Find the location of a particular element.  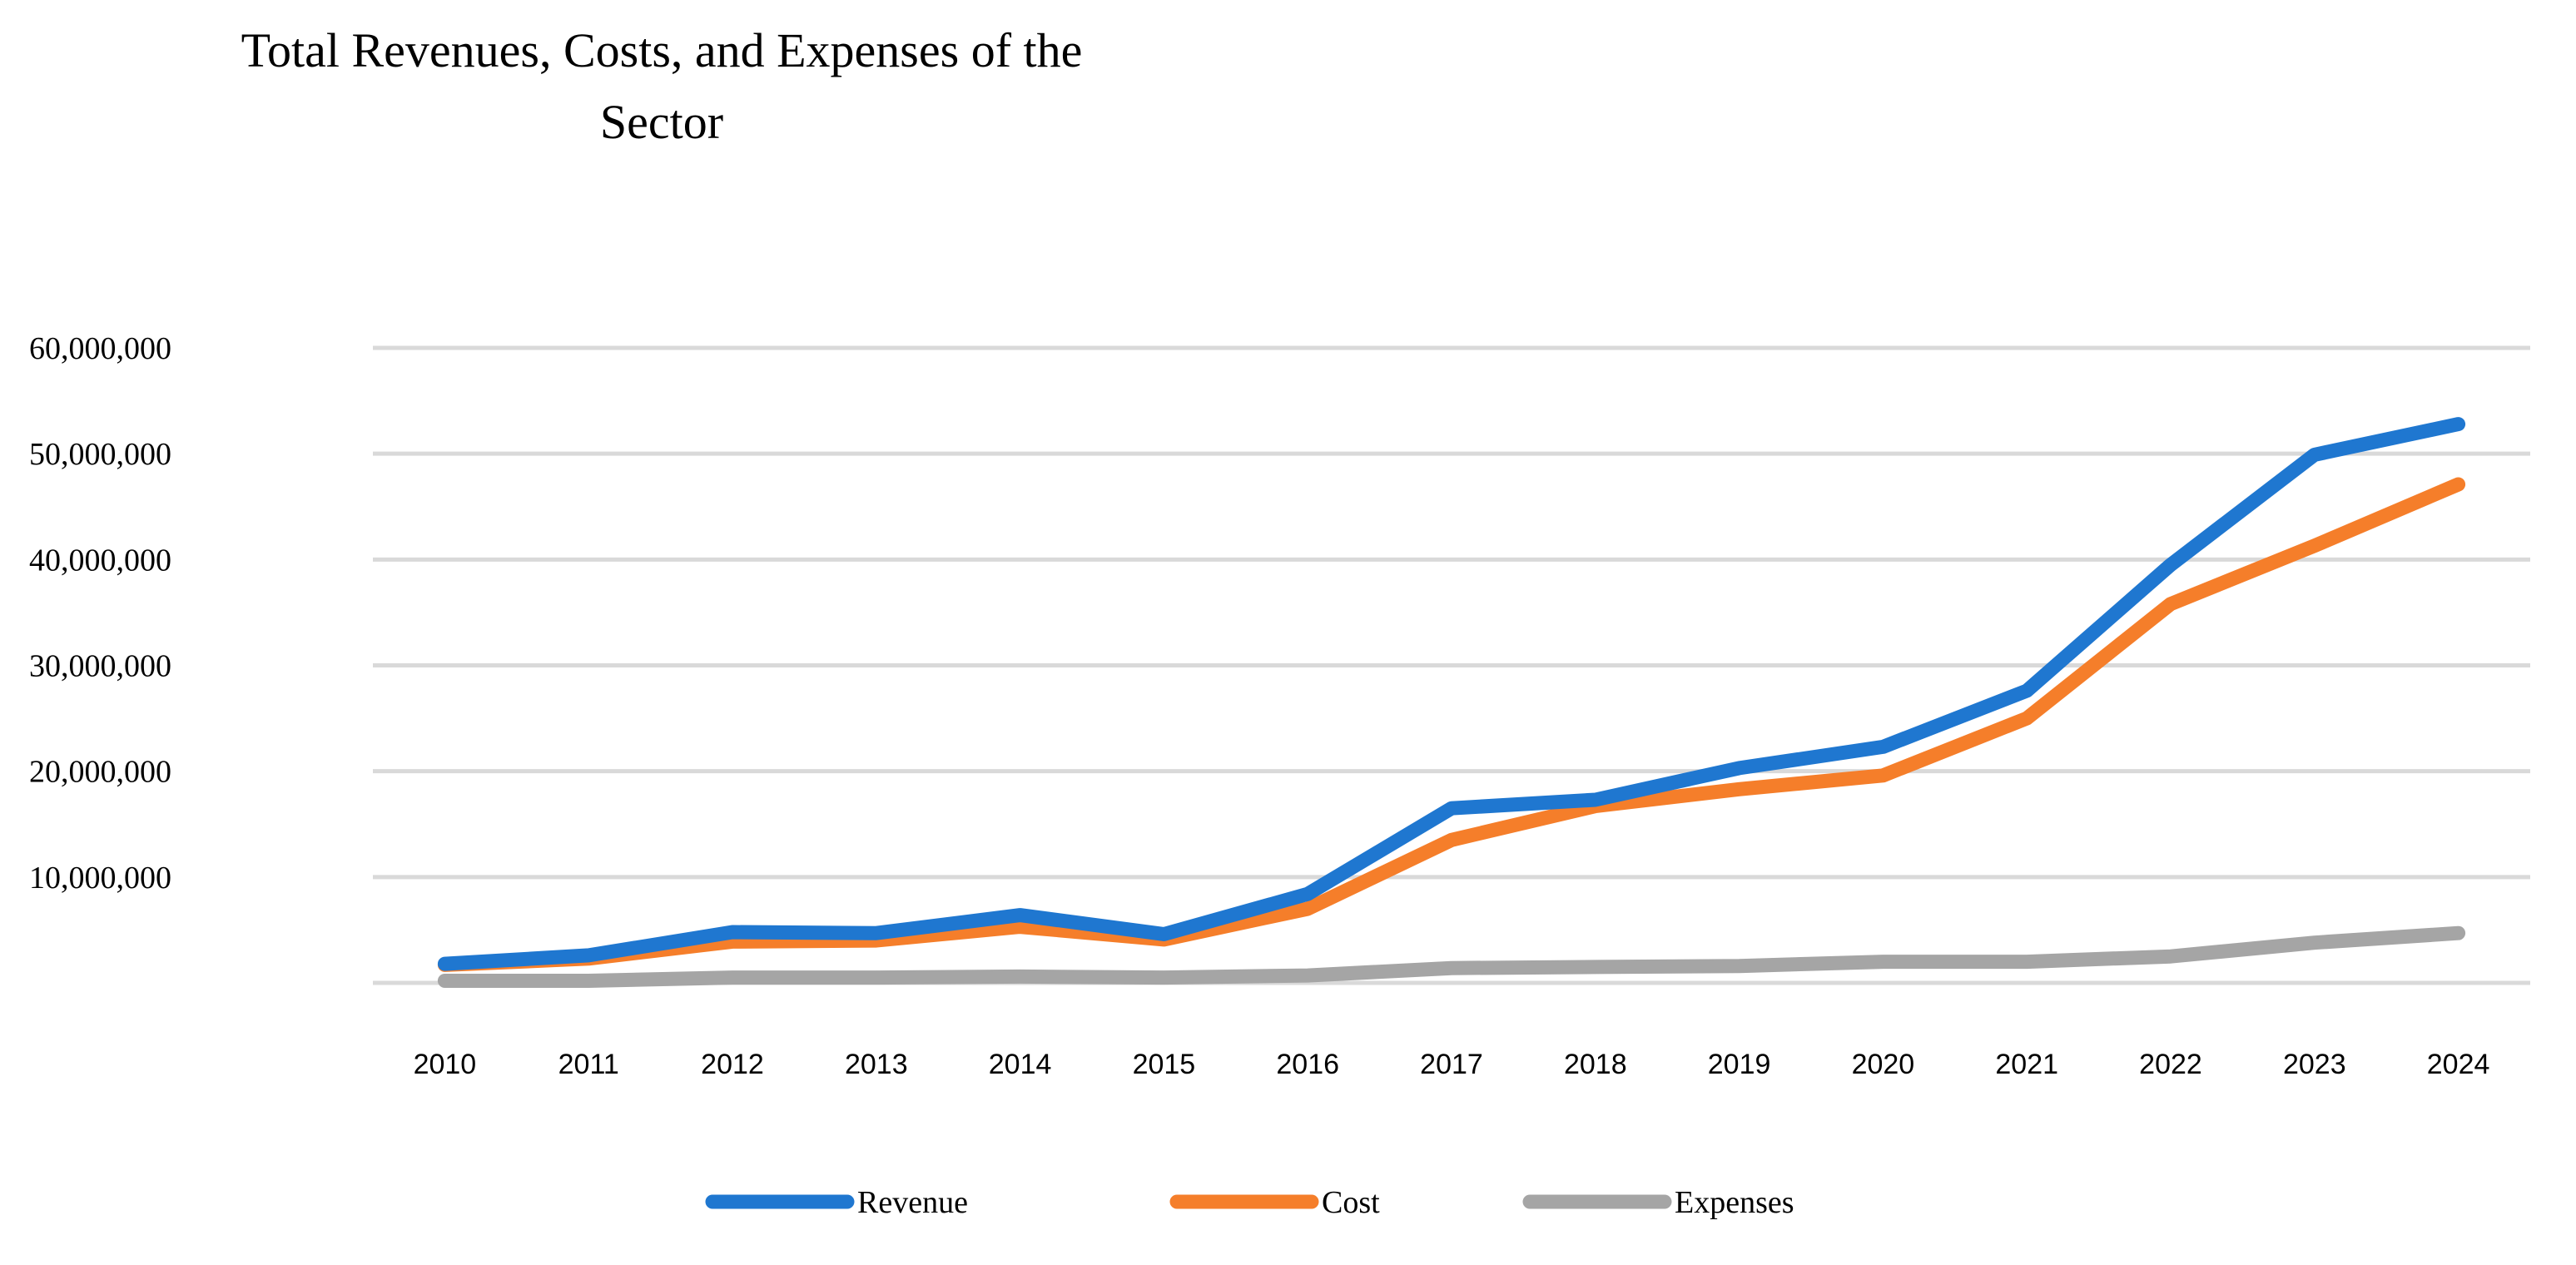

x-tick-label: 2018 is located at coordinates (1595, 1064).